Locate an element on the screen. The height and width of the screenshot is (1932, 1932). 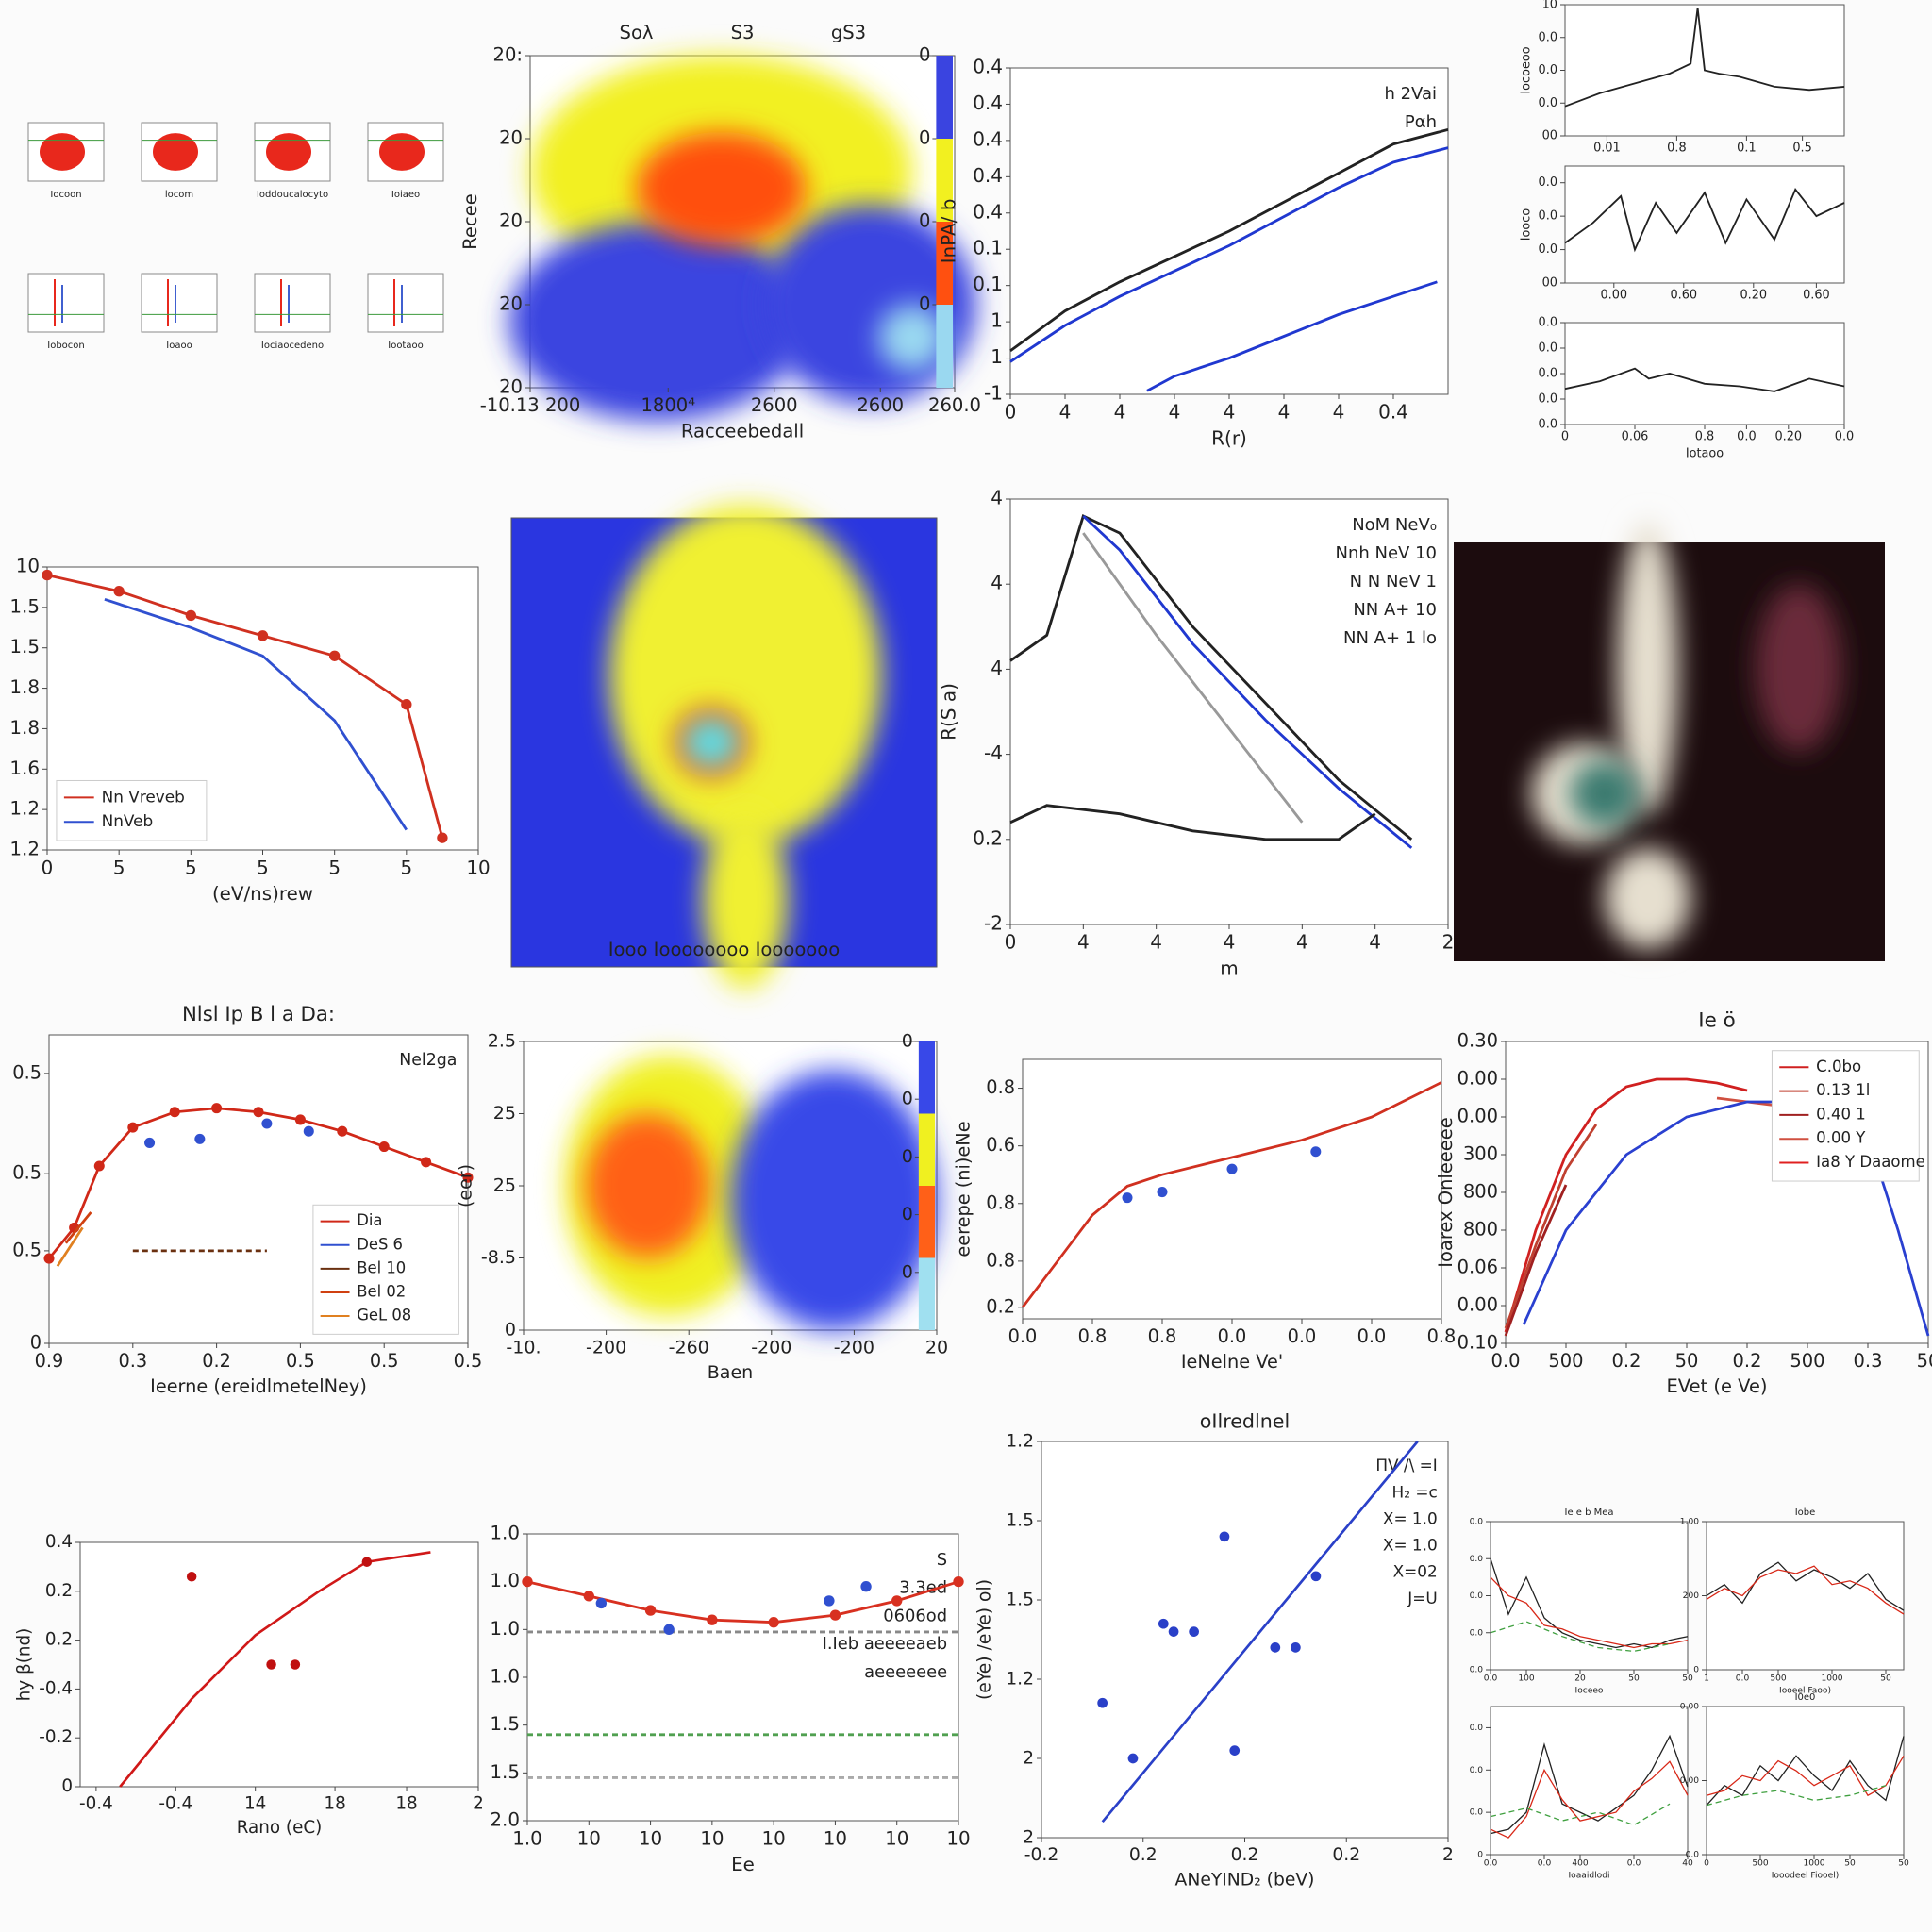
x-tick-label: 0.8 is located at coordinates (1704, 436).